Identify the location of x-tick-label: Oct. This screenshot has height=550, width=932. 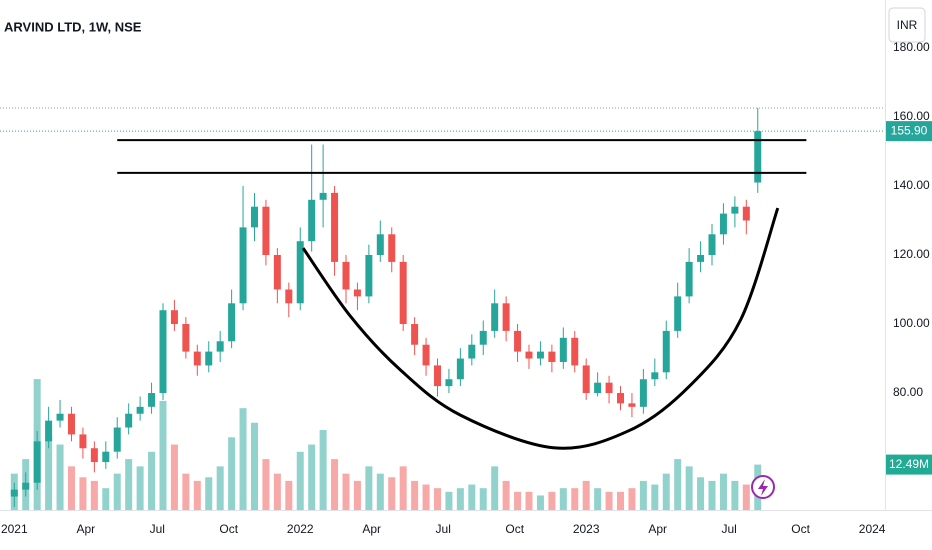
(800, 529).